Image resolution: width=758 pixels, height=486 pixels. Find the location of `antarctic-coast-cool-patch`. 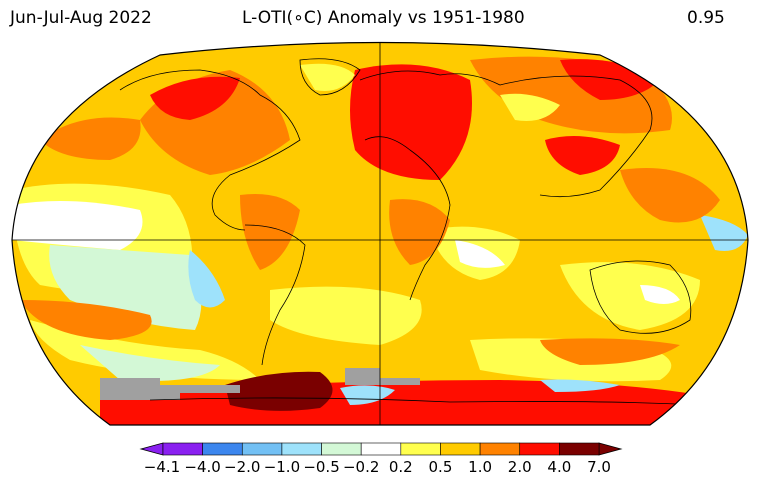

antarctic-coast-cool-patch is located at coordinates (580, 385).